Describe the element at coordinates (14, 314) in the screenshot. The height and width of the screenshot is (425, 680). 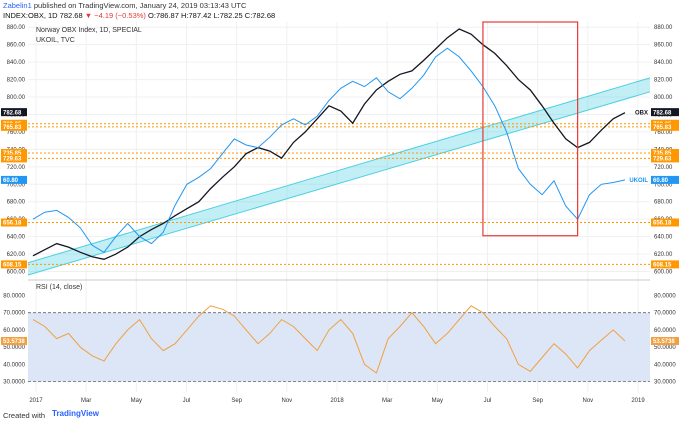
I see `rsi-left-tick-label: 70.0000` at that location.